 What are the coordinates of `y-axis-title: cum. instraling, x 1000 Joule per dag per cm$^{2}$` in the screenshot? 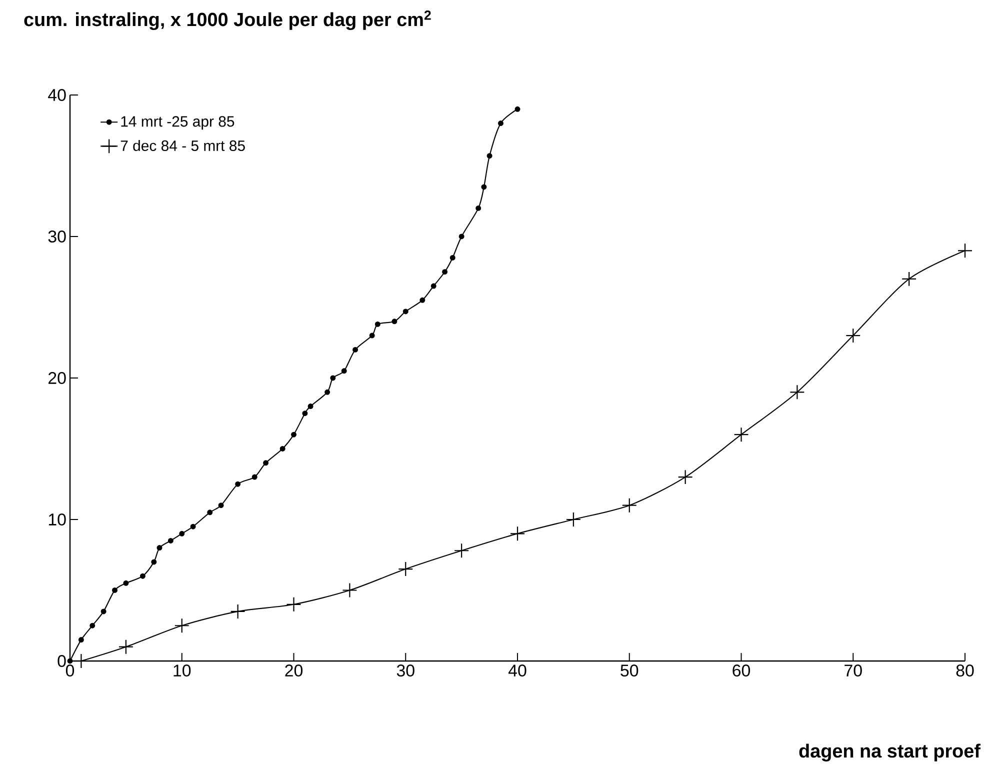 It's located at (227, 20).